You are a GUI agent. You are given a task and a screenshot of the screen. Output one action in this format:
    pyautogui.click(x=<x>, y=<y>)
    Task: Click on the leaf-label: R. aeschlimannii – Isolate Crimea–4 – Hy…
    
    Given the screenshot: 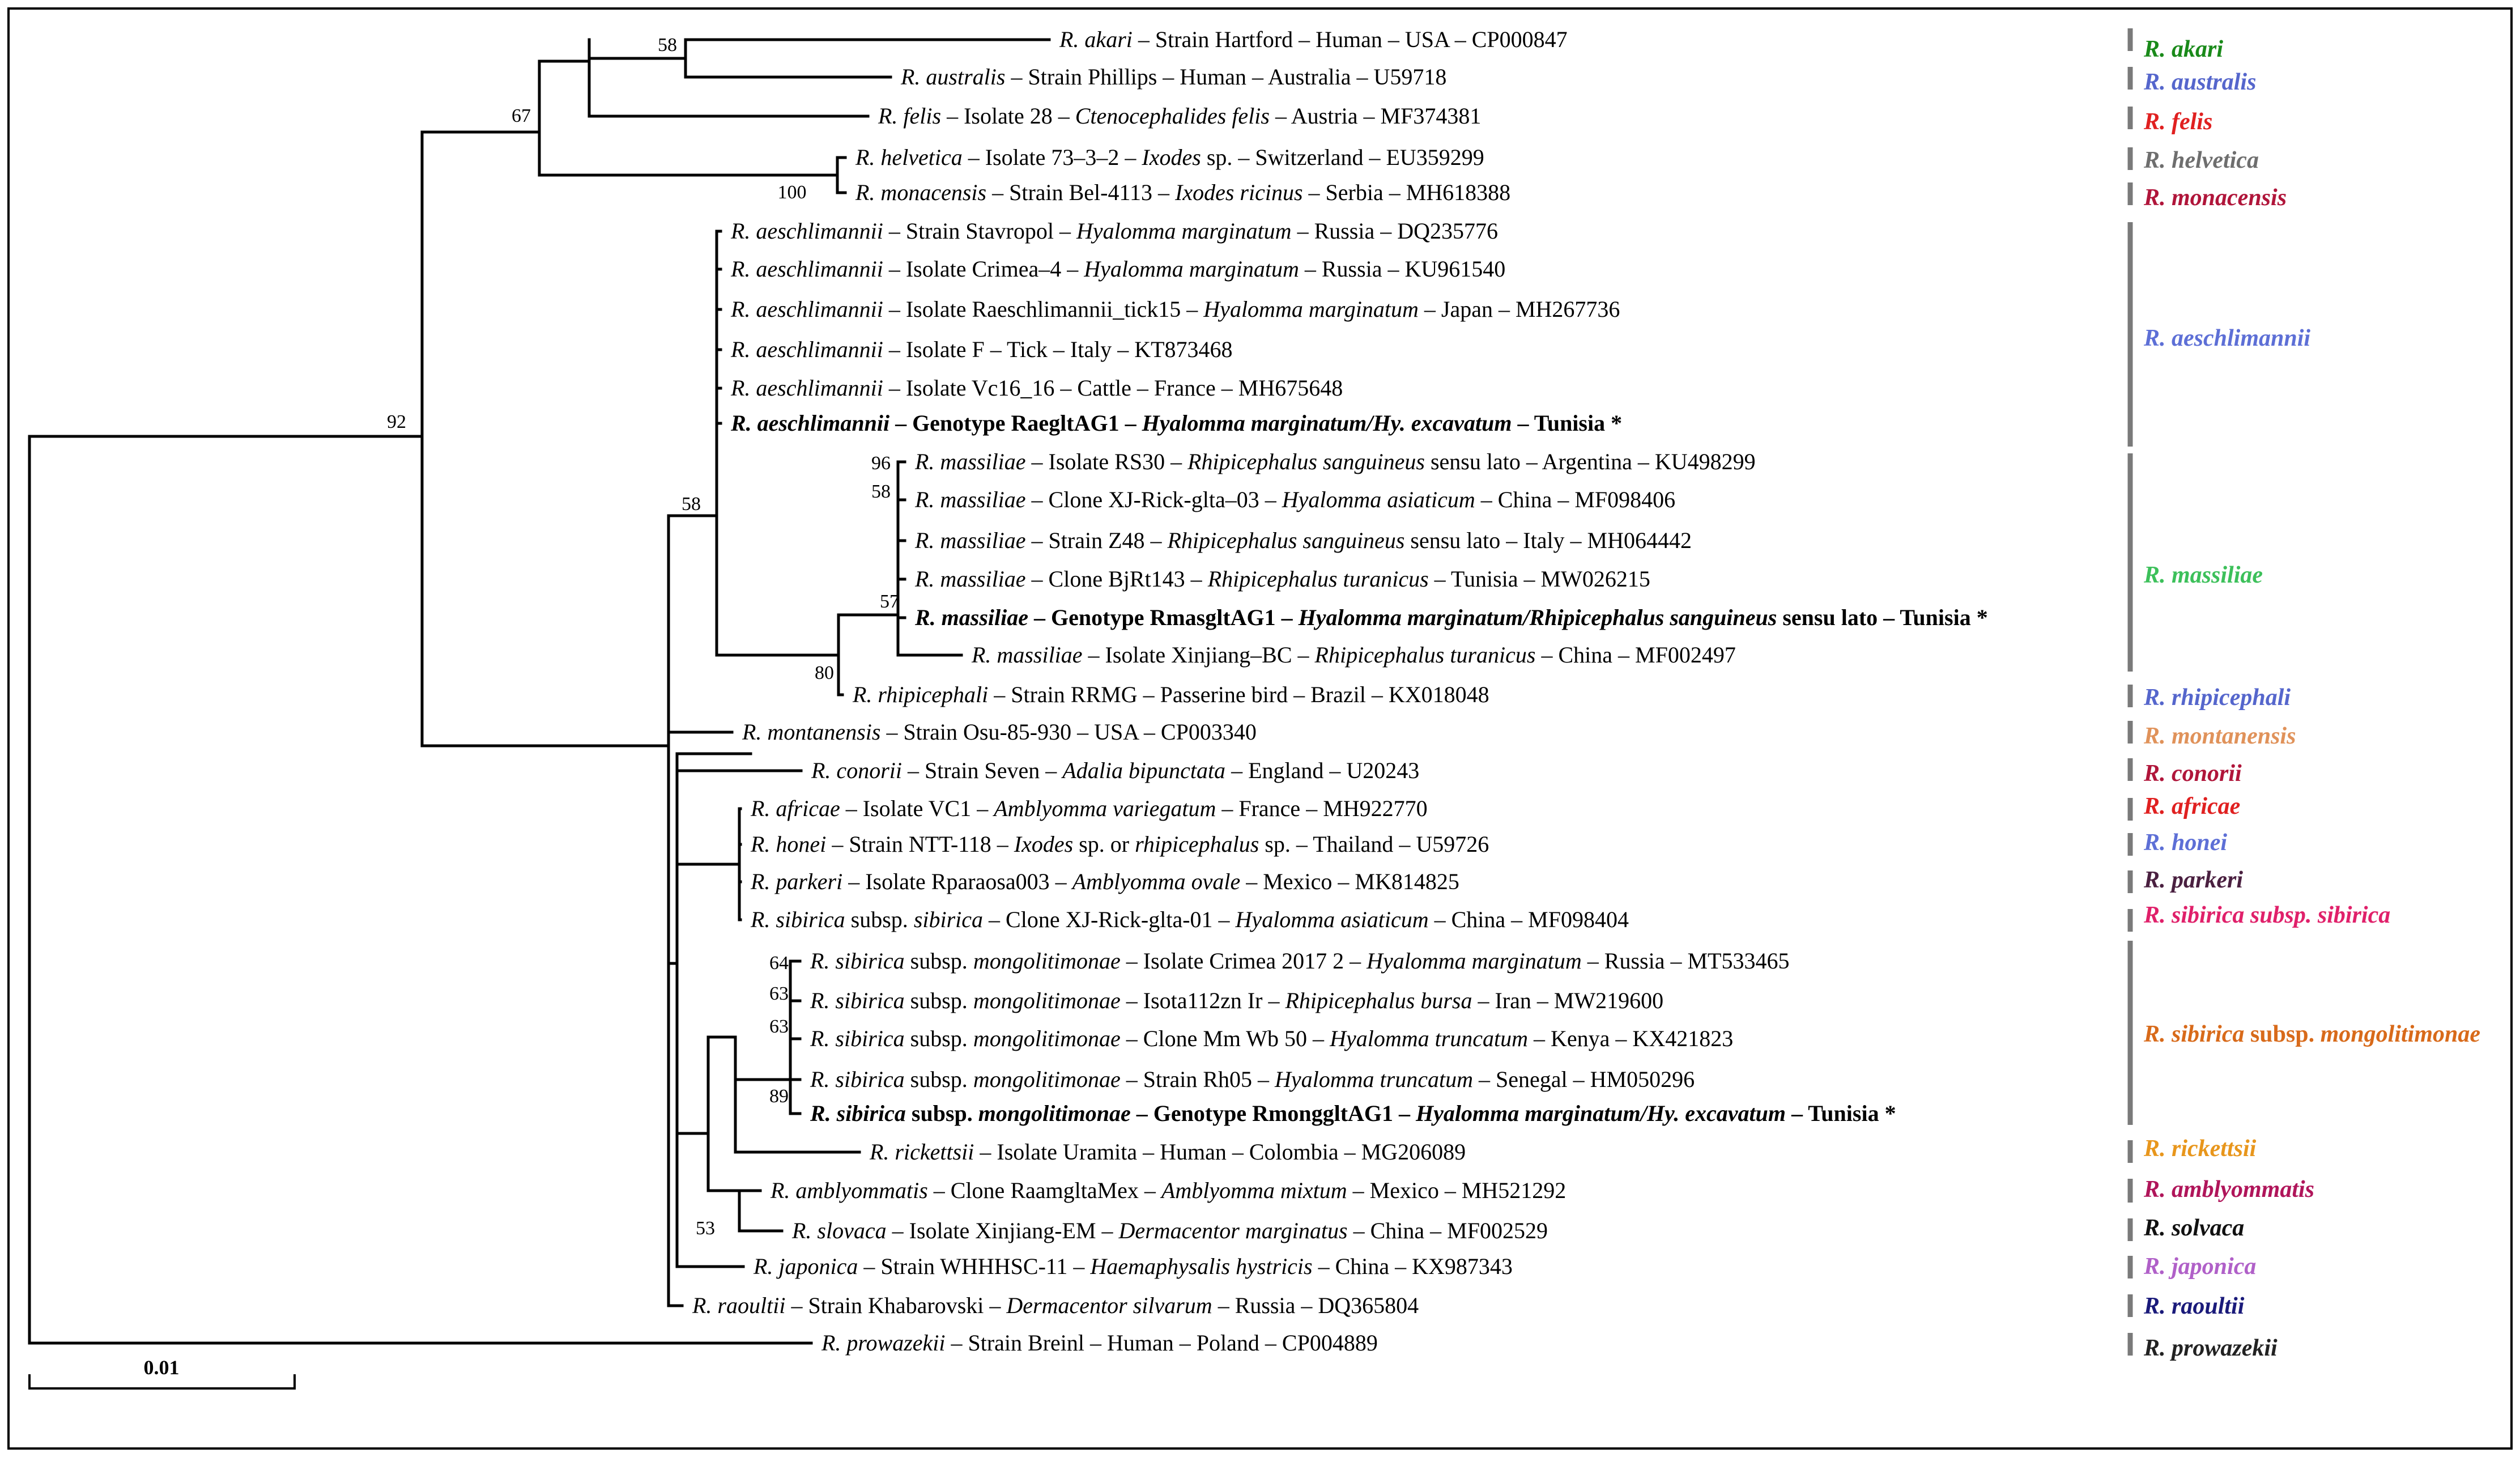 What is the action you would take?
    pyautogui.click(x=1117, y=269)
    